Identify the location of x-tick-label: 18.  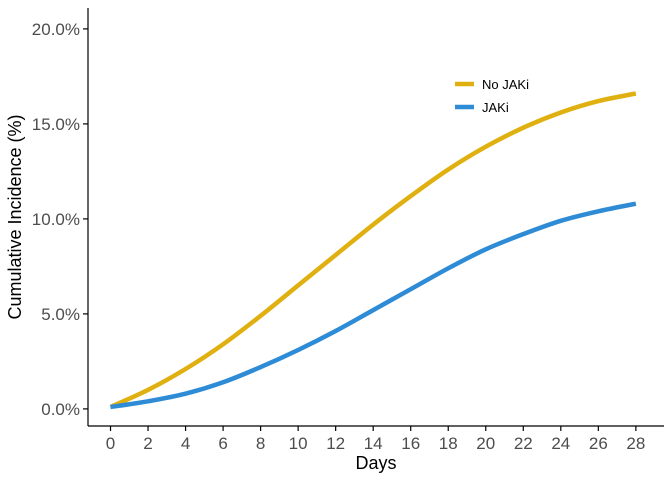
(448, 443).